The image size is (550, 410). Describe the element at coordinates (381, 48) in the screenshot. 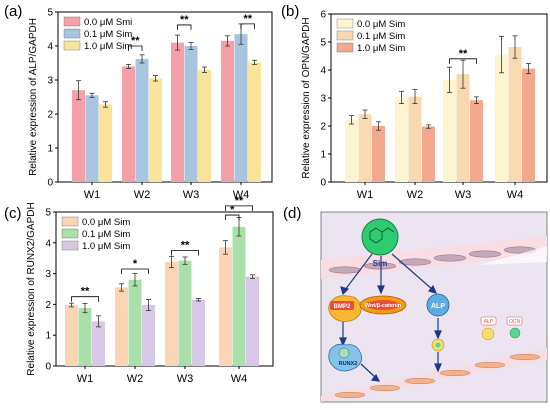

I see `legend-label: 1.0 μM Sim` at that location.